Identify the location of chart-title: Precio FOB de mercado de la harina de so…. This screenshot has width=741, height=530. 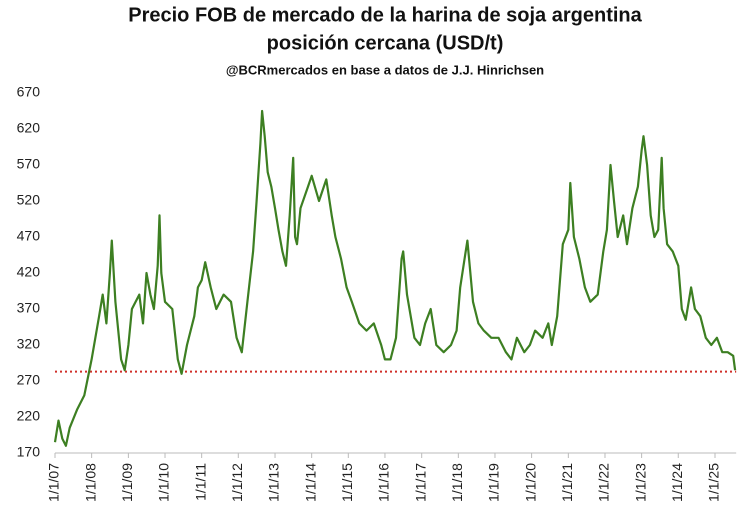
(385, 15).